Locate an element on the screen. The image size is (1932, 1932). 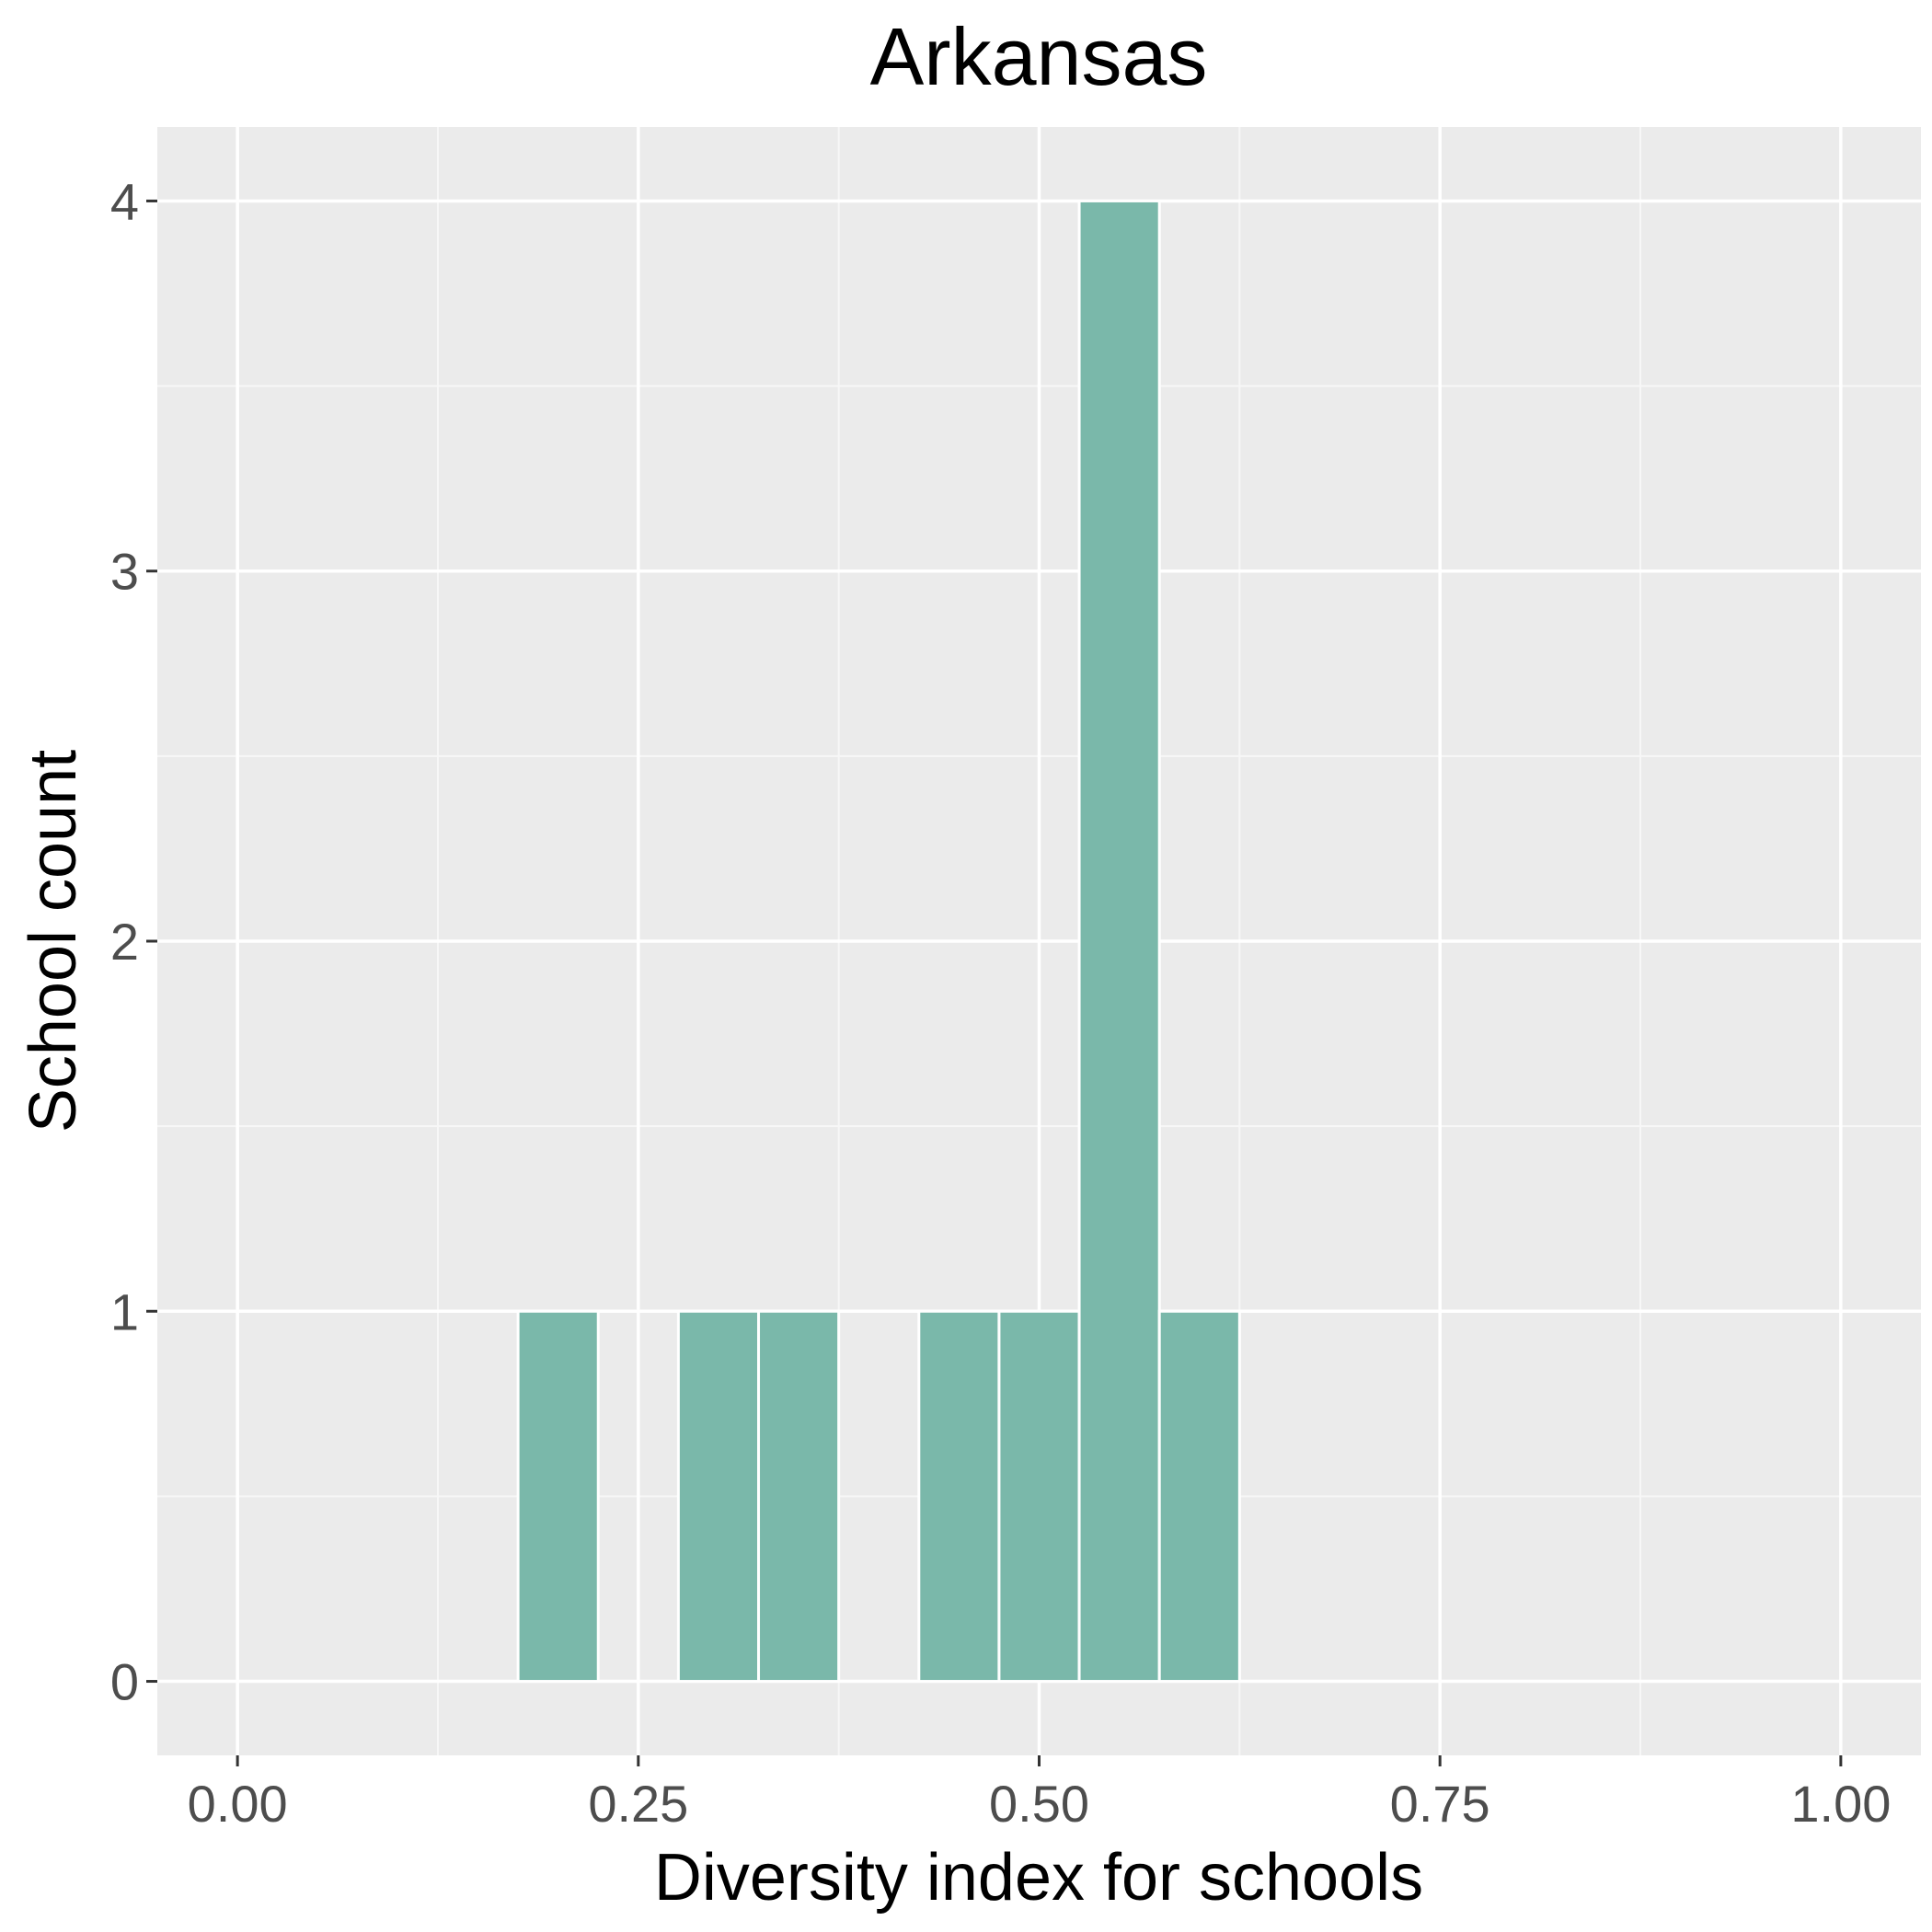
y-axis: 0 1 2 3 4 is located at coordinates (133, 941).